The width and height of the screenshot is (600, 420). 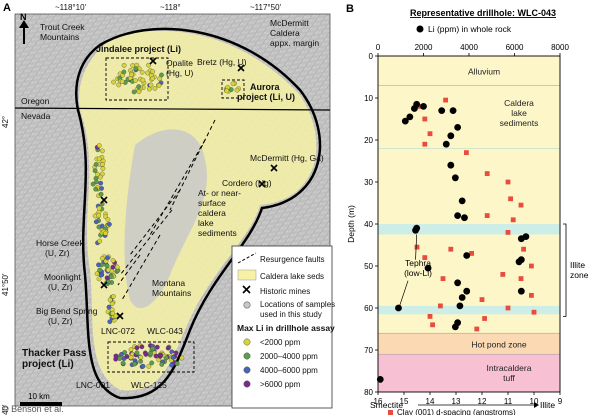 What do you see at coordinates (418, 273) in the screenshot?
I see `tephra-label: (low-Li)` at bounding box center [418, 273].